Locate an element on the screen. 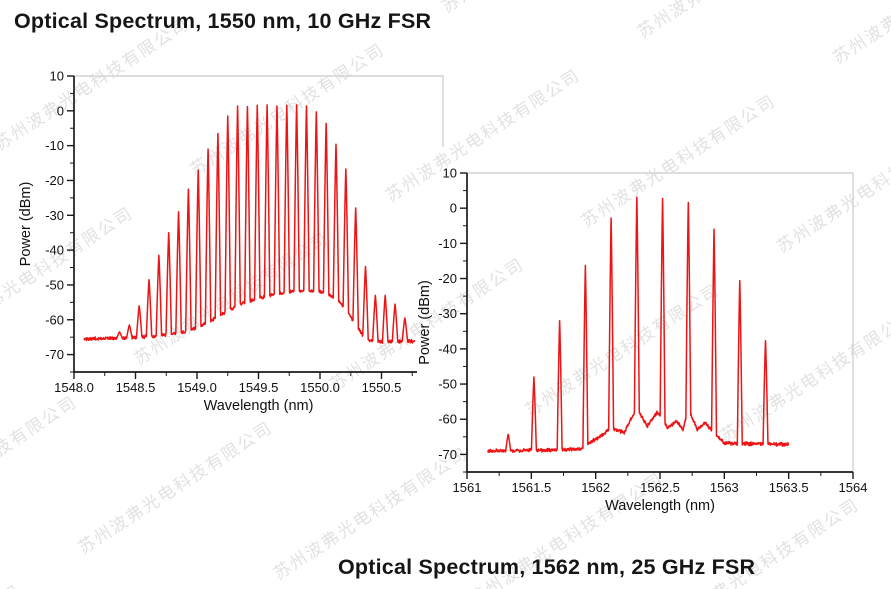 This screenshot has height=589, width=891. title-top: Optical Spectrum, 1550 nm, 10 GHz FSR is located at coordinates (223, 21).